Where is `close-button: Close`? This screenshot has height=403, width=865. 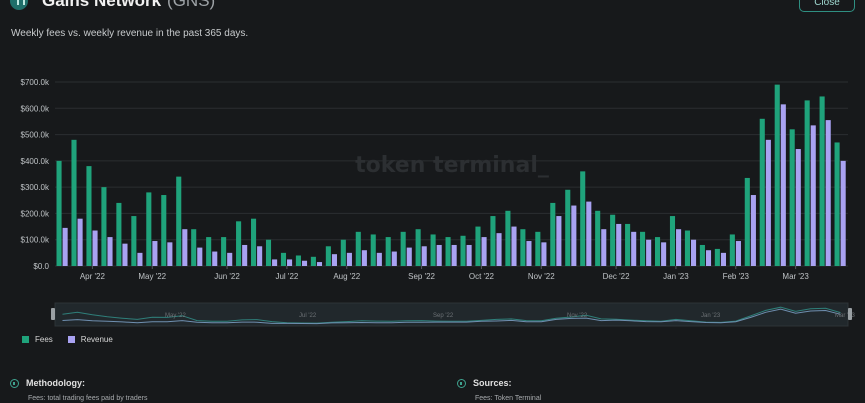 close-button: Close is located at coordinates (827, 6).